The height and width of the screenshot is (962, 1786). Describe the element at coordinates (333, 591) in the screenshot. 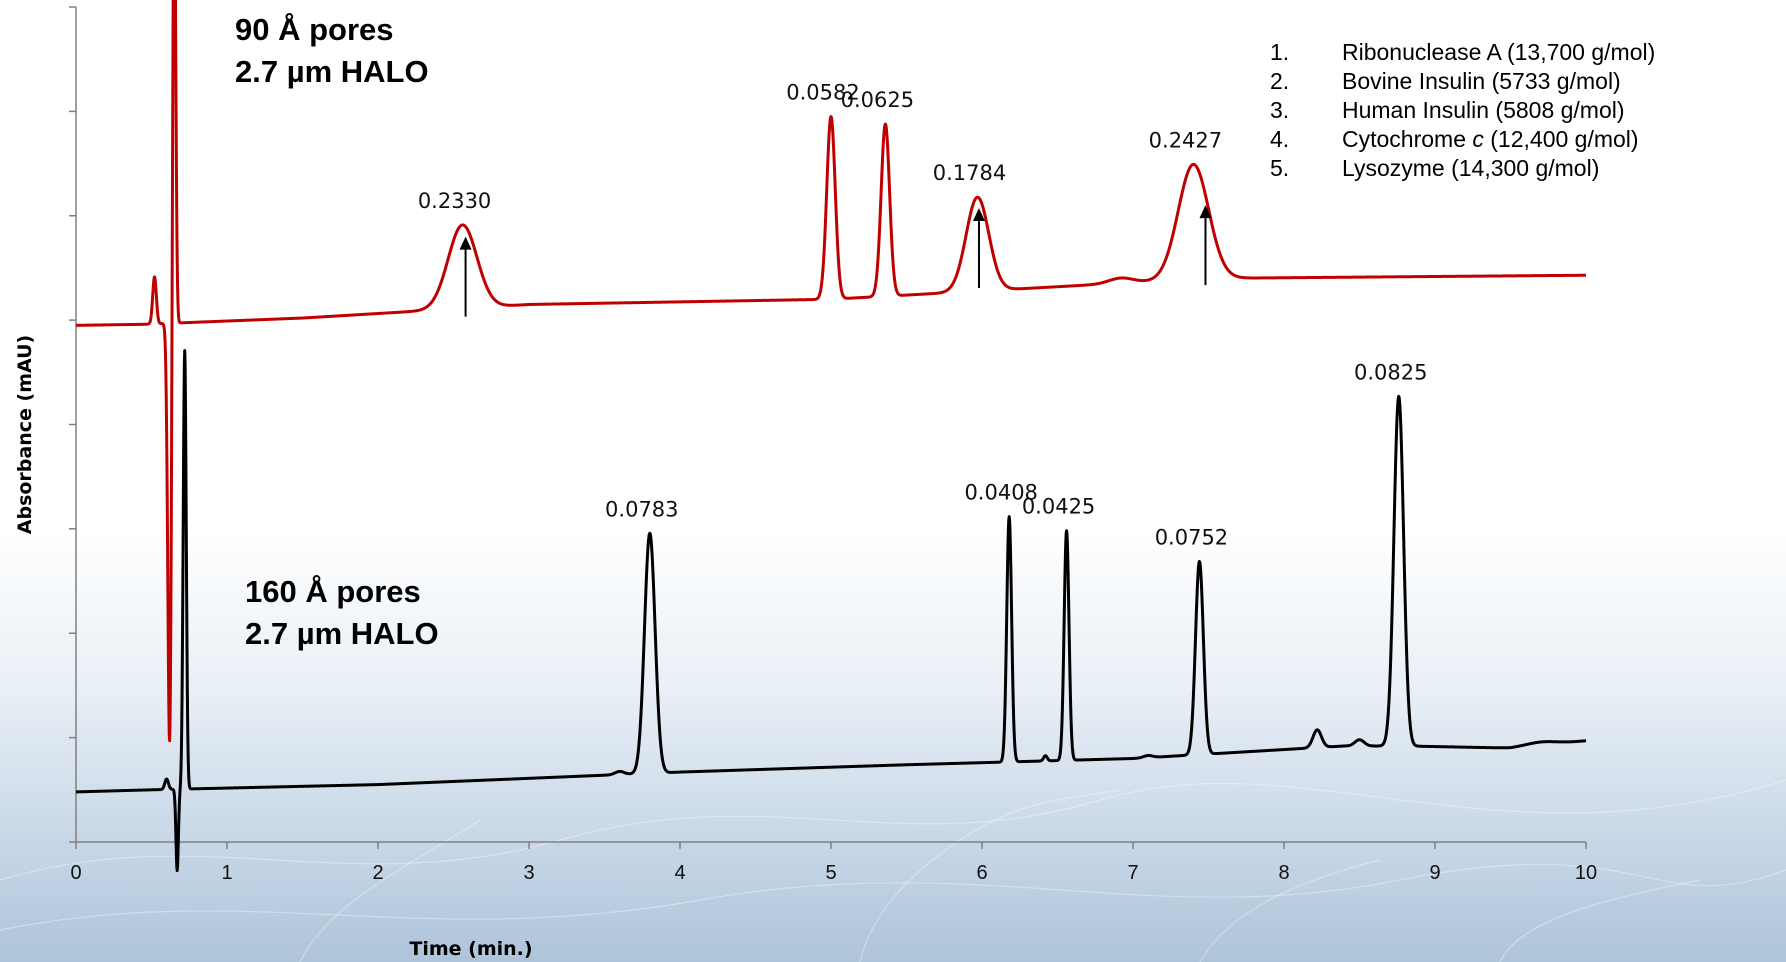

I see `trace-name-label: 160 Å pores` at that location.